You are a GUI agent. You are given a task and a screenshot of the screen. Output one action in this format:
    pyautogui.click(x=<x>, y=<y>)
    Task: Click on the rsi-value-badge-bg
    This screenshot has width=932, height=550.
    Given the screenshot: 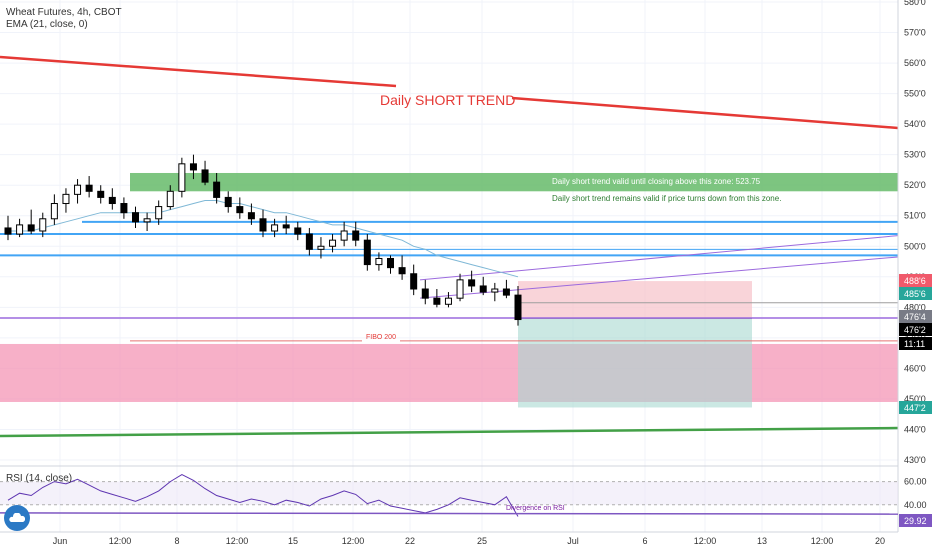 What is the action you would take?
    pyautogui.click(x=915, y=520)
    